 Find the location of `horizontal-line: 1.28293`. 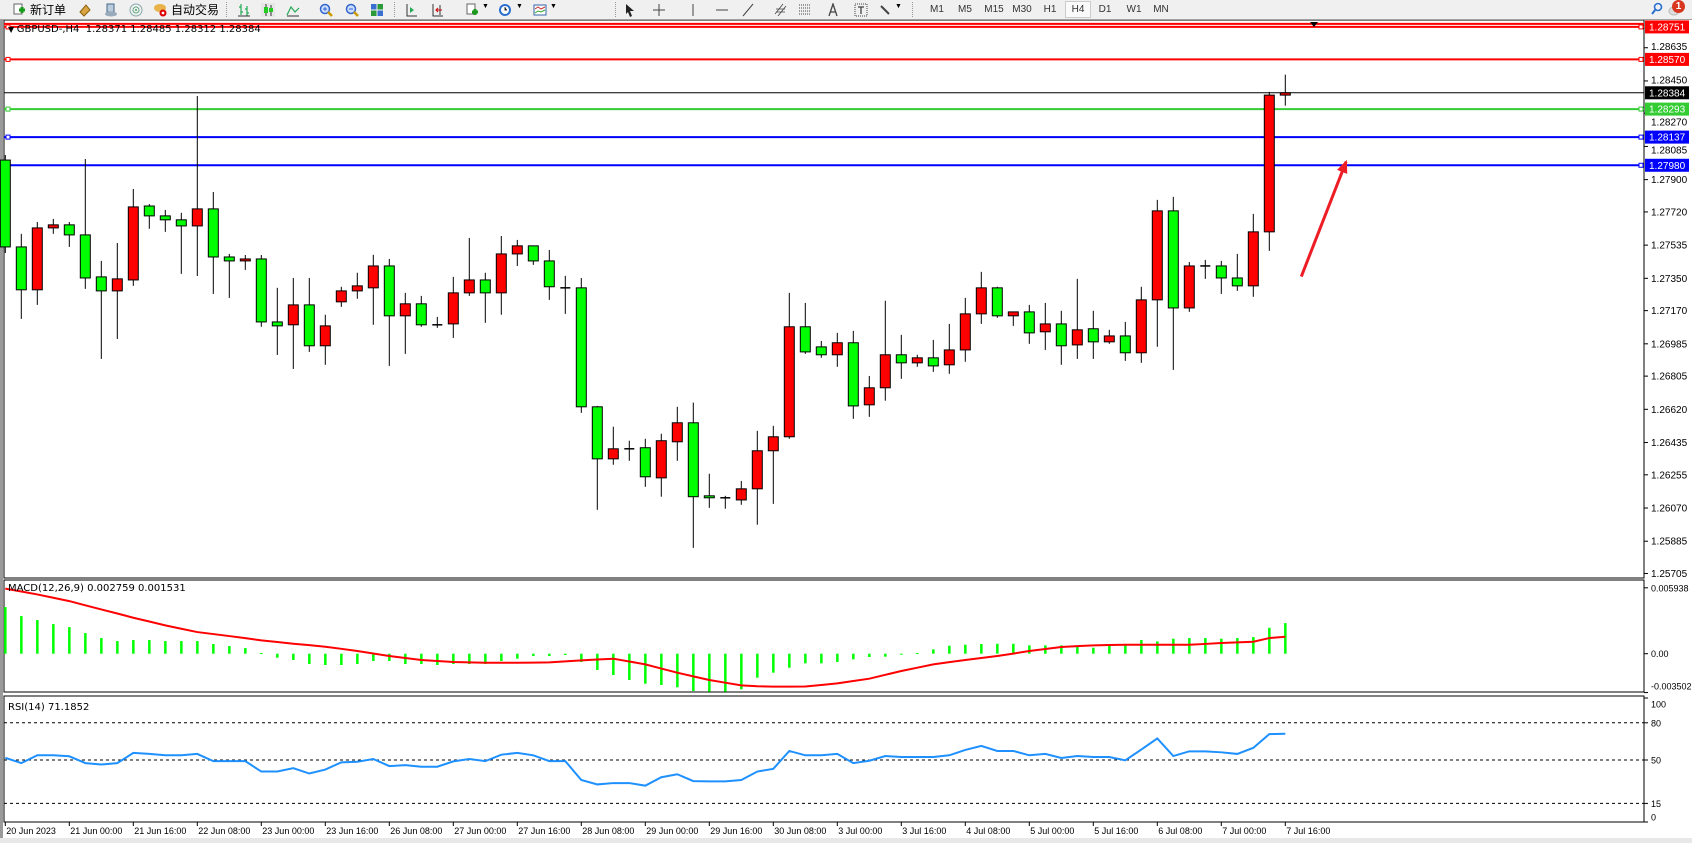

horizontal-line: 1.28293 is located at coordinates (846, 109).